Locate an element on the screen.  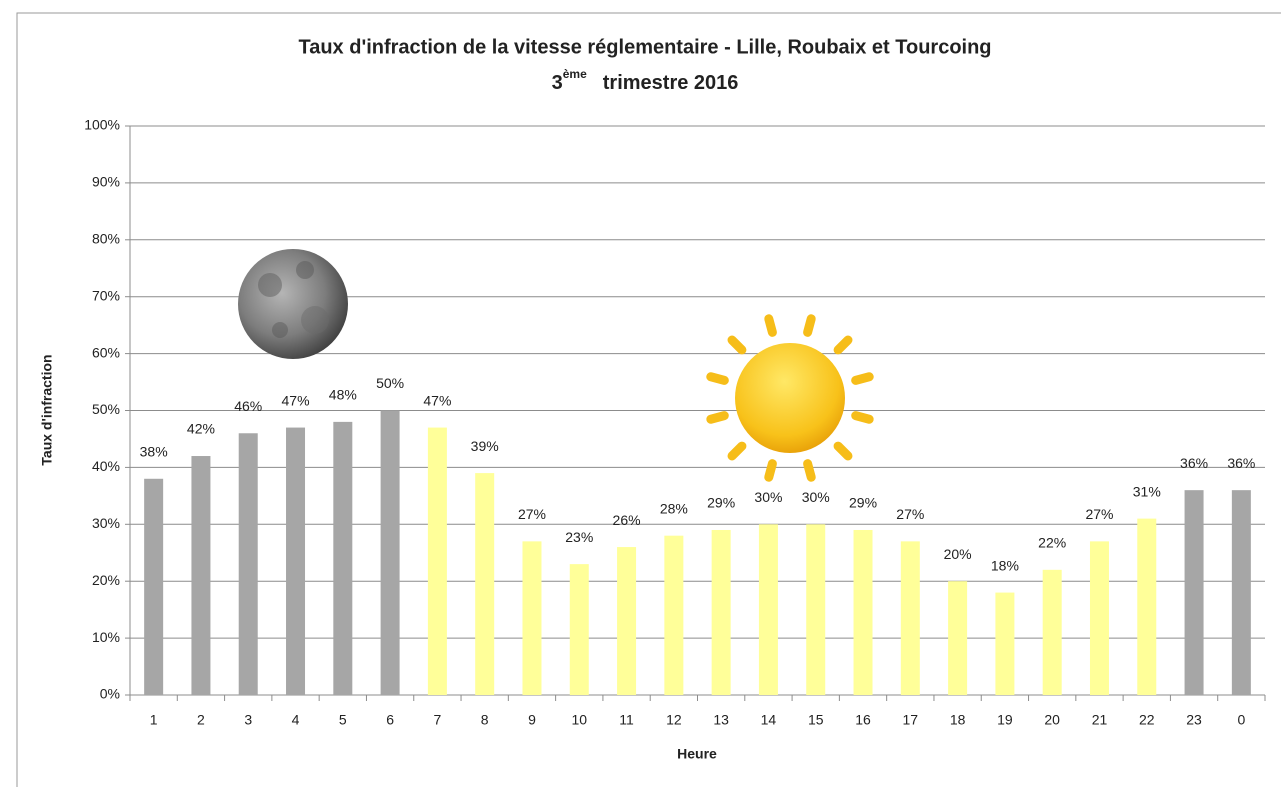
data-label: 46% is located at coordinates (248, 406).